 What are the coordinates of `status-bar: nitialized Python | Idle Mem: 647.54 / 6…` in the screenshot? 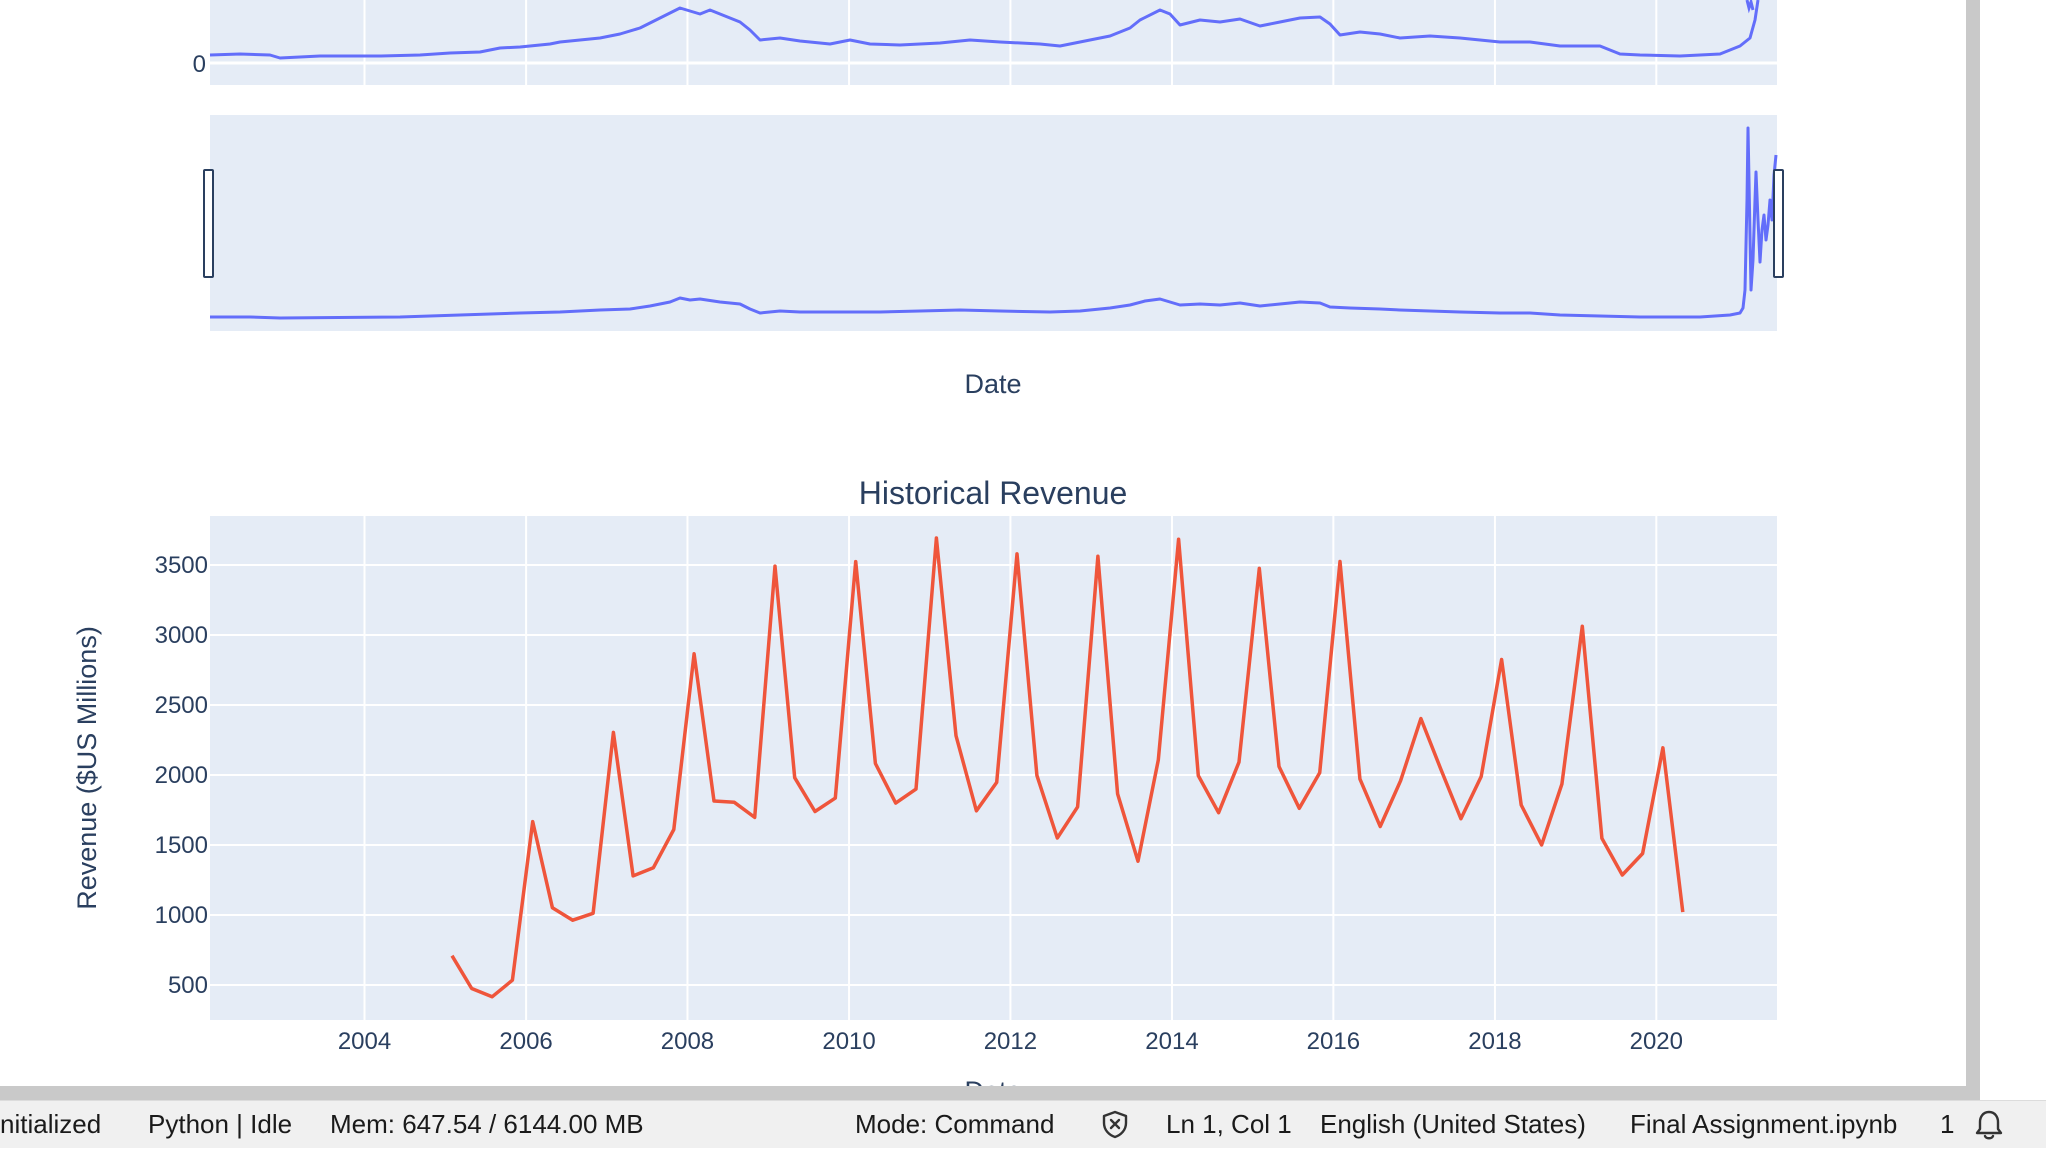 It's located at (1023, 1124).